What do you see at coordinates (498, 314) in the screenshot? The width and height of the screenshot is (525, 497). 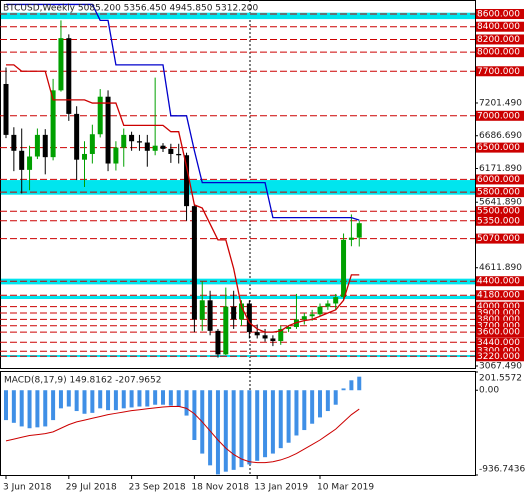 I see `level-label: 3900.000` at bounding box center [498, 314].